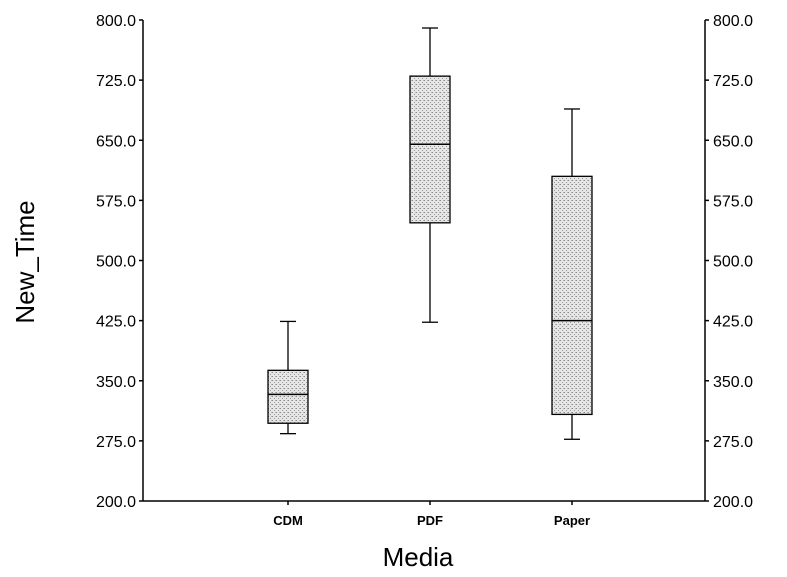 The image size is (787, 577). I want to click on y-tick-label-right: 350.0, so click(733, 382).